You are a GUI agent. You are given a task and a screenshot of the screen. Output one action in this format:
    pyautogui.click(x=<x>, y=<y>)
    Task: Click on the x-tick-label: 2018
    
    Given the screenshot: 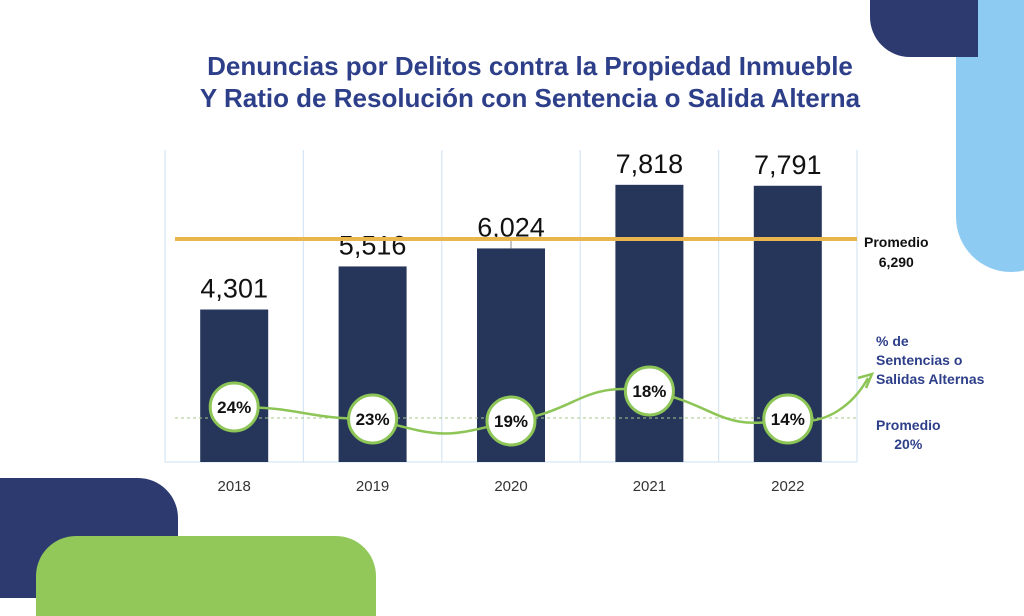 What is the action you would take?
    pyautogui.click(x=234, y=486)
    